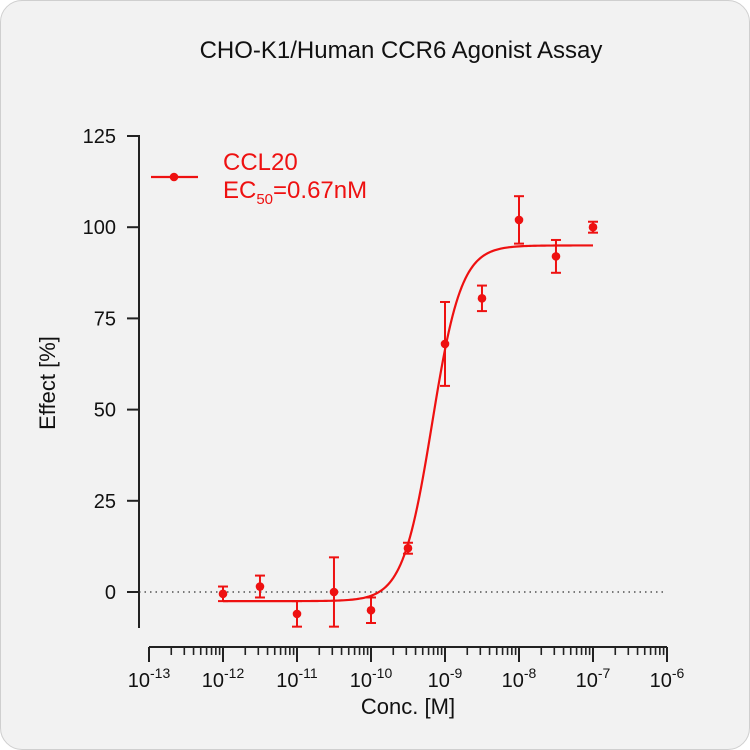 This screenshot has width=750, height=750. Describe the element at coordinates (47, 383) in the screenshot. I see `y-axis-label: Effect [%]` at that location.